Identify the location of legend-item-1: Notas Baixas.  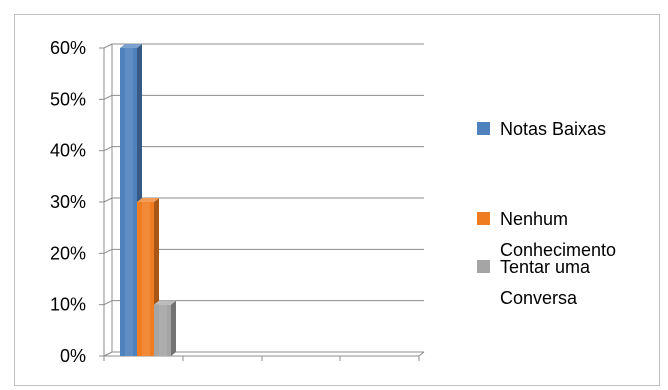
(541, 129).